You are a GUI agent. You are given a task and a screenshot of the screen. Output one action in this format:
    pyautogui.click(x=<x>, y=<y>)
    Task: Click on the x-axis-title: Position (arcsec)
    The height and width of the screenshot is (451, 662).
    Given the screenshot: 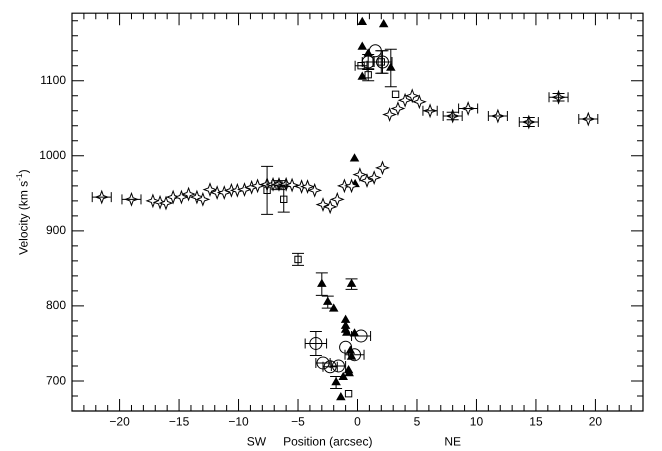 What is the action you would take?
    pyautogui.click(x=327, y=441)
    